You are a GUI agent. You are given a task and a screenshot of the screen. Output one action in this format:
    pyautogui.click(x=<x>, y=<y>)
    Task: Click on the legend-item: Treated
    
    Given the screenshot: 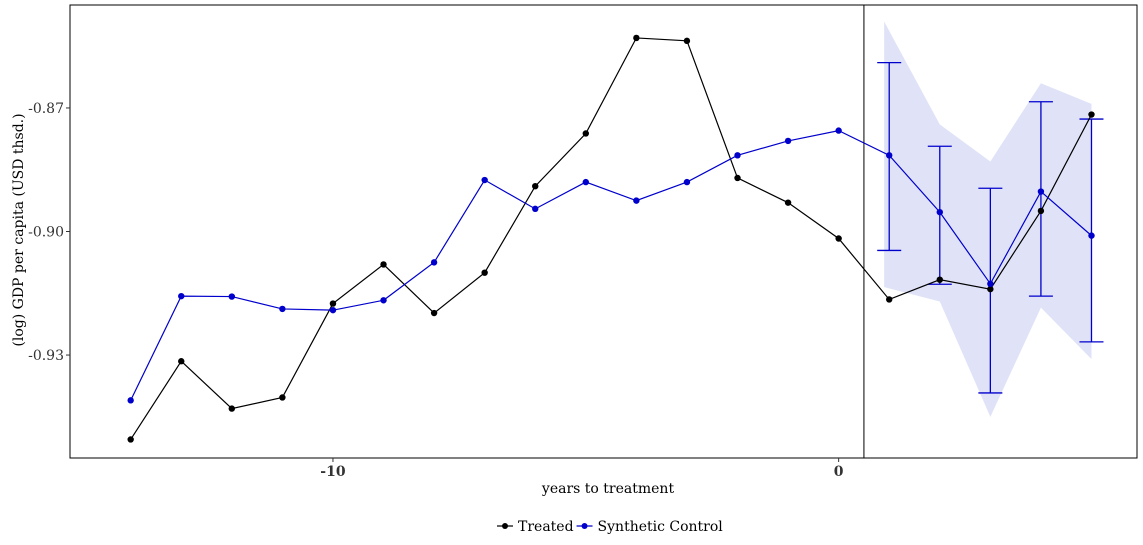 What is the action you would take?
    pyautogui.click(x=535, y=527)
    